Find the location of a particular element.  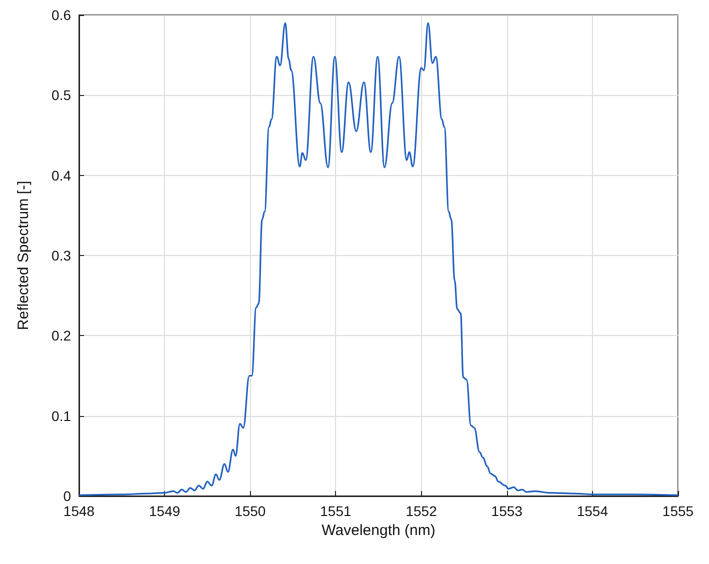

x-tick-label: 1555 is located at coordinates (678, 511).